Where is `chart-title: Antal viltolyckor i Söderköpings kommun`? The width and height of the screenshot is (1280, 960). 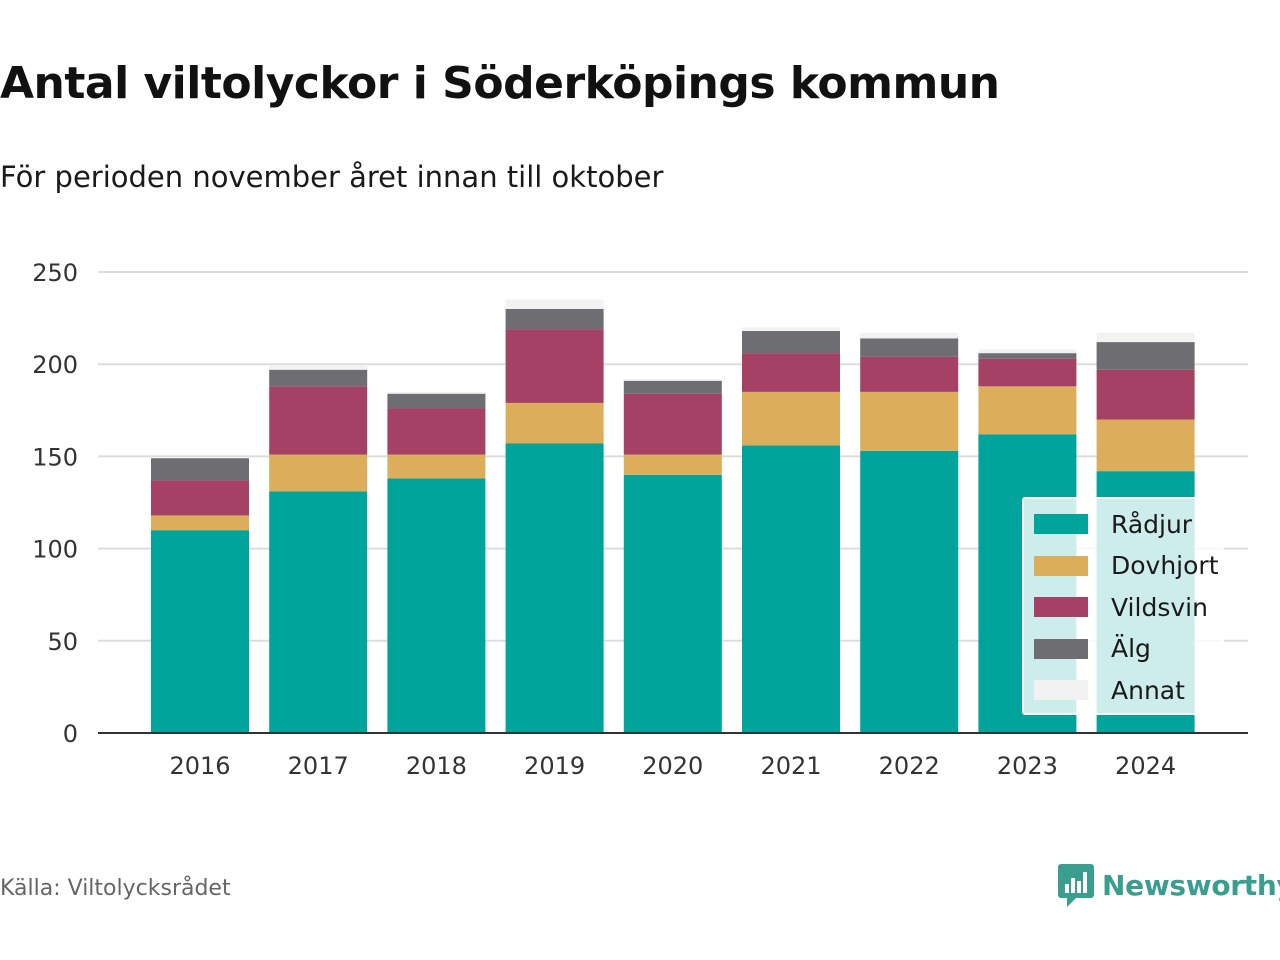
chart-title: Antal viltolyckor i Söderköpings kommun is located at coordinates (500, 83).